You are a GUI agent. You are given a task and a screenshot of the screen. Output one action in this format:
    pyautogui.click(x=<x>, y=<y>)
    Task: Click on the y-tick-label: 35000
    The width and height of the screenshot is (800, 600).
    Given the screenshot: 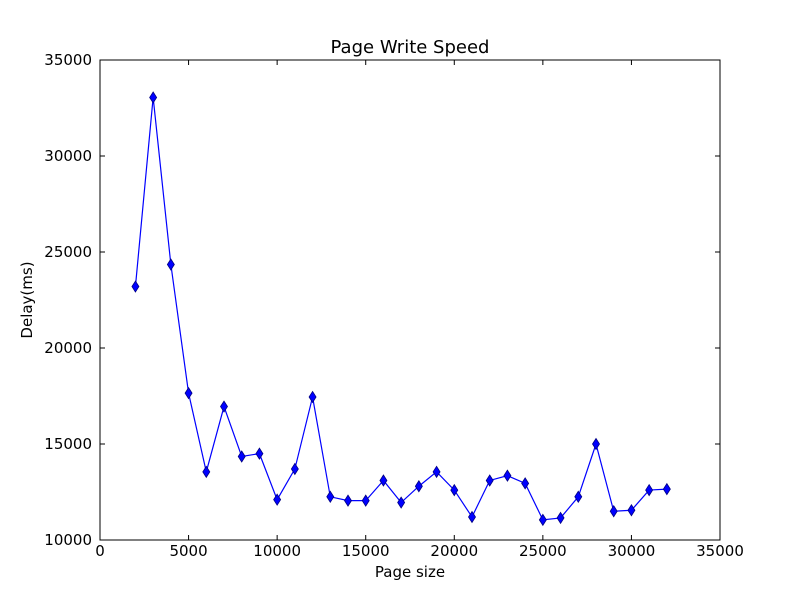 What is the action you would take?
    pyautogui.click(x=68, y=60)
    